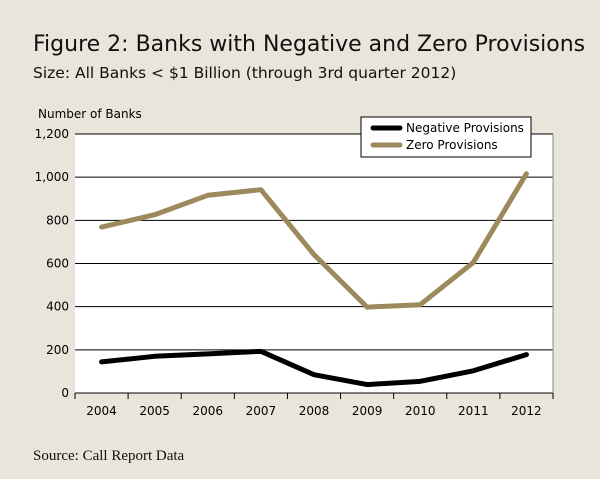 The height and width of the screenshot is (479, 600). What do you see at coordinates (526, 411) in the screenshot?
I see `x-tick-label: 2012` at bounding box center [526, 411].